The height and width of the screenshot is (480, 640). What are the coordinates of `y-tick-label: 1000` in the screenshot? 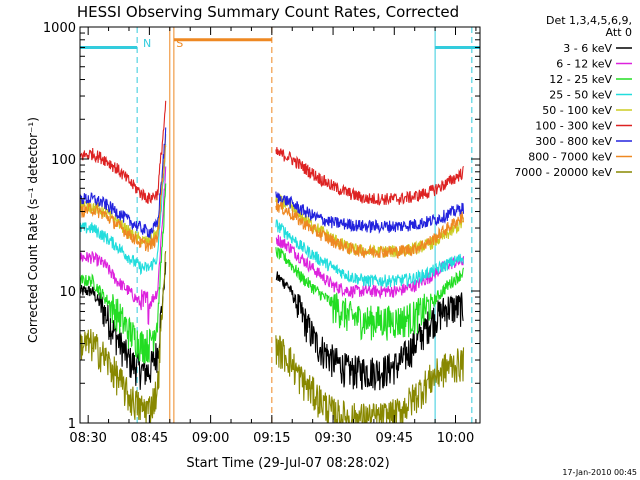 It's located at (59, 28).